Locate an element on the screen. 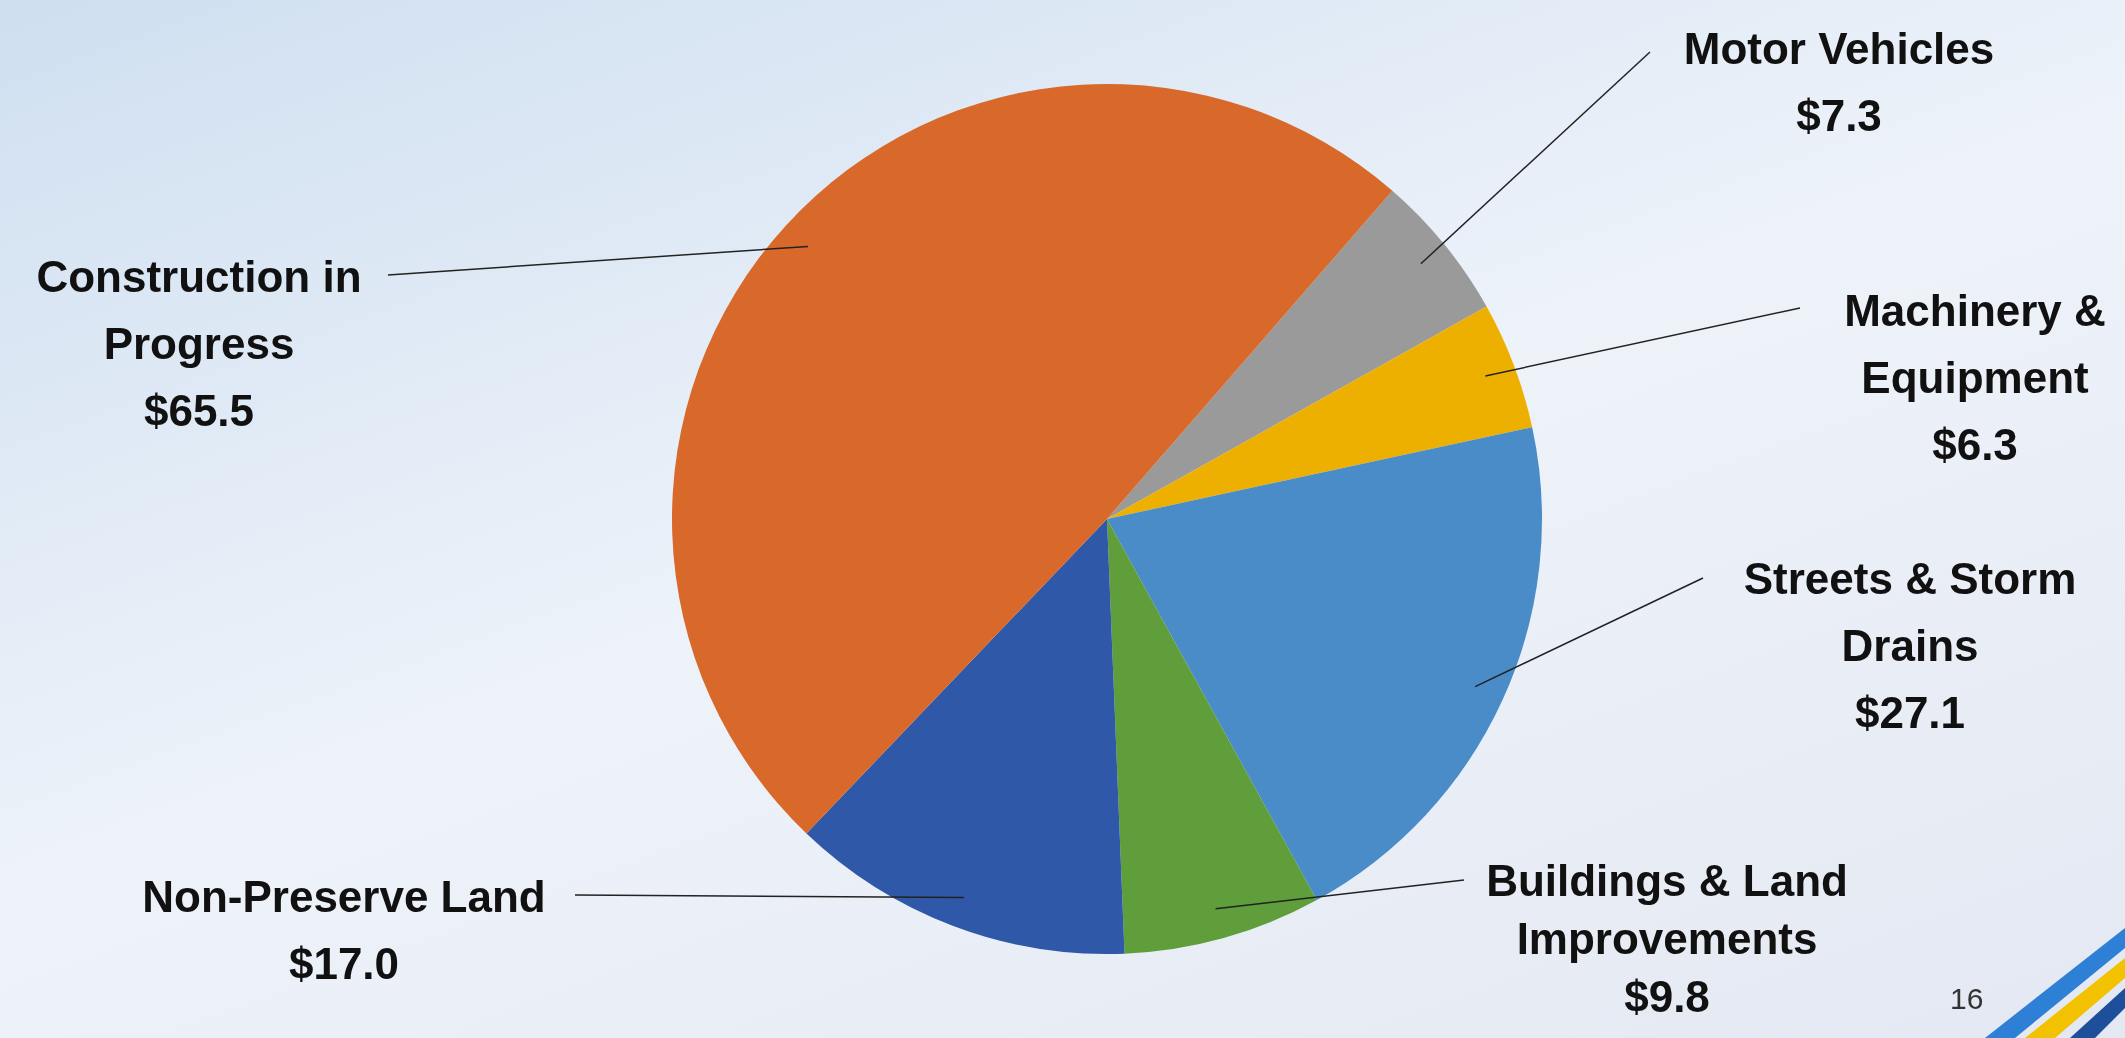 This screenshot has width=2125, height=1038. slice-label: Streets & Storm Drains is located at coordinates (1910, 612).